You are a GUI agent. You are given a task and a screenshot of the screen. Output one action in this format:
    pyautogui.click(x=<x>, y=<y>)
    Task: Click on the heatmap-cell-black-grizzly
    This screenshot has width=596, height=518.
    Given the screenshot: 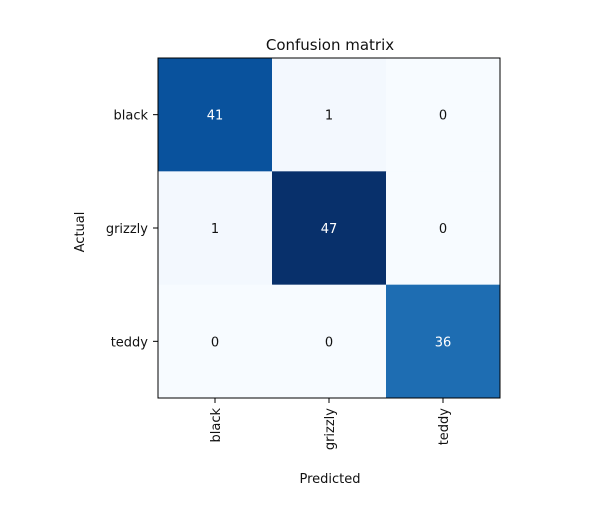 What is the action you would take?
    pyautogui.click(x=329, y=115)
    